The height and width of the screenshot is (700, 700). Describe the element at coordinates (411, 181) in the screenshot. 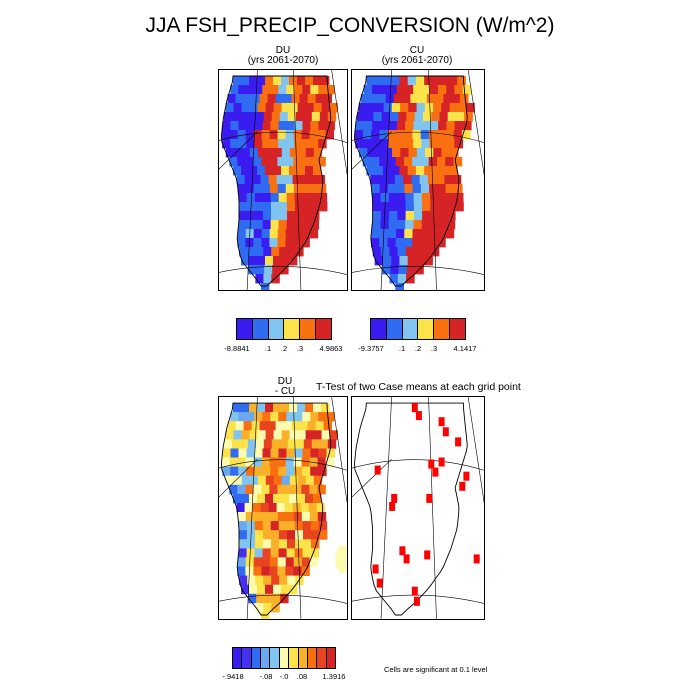

I see `coastline` at that location.